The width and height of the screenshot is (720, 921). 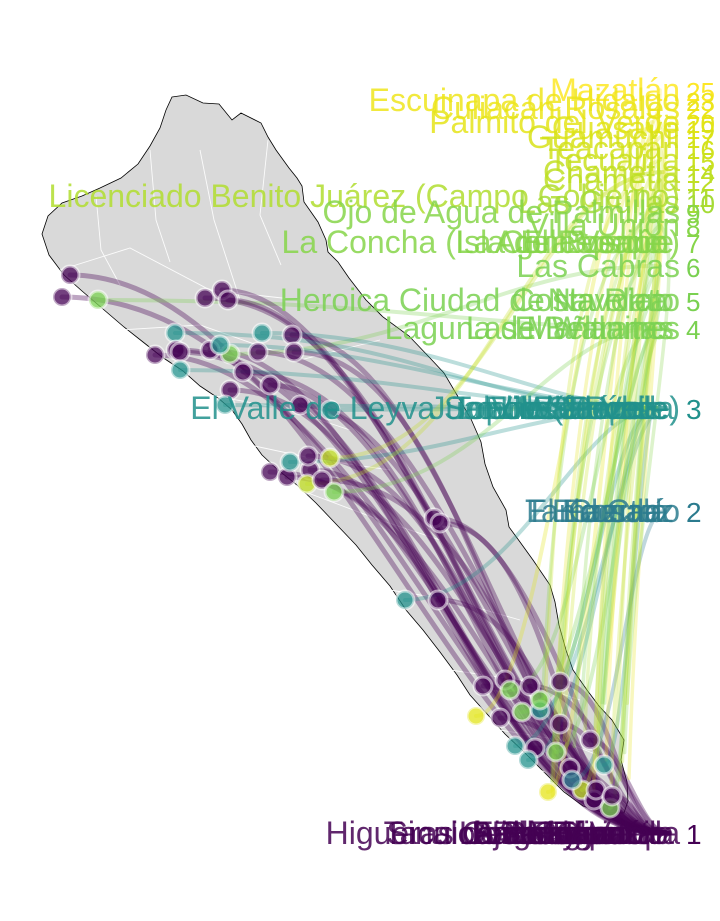 What do you see at coordinates (693, 227) in the screenshot?
I see `rank-number-label: 8` at bounding box center [693, 227].